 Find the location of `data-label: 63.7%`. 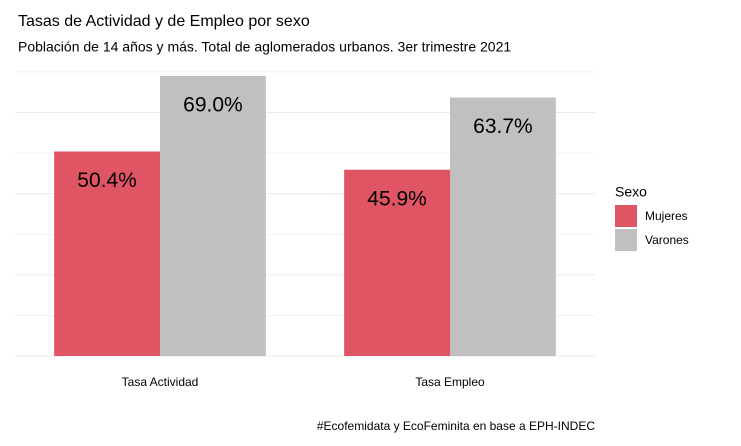

data-label: 63.7% is located at coordinates (503, 126).